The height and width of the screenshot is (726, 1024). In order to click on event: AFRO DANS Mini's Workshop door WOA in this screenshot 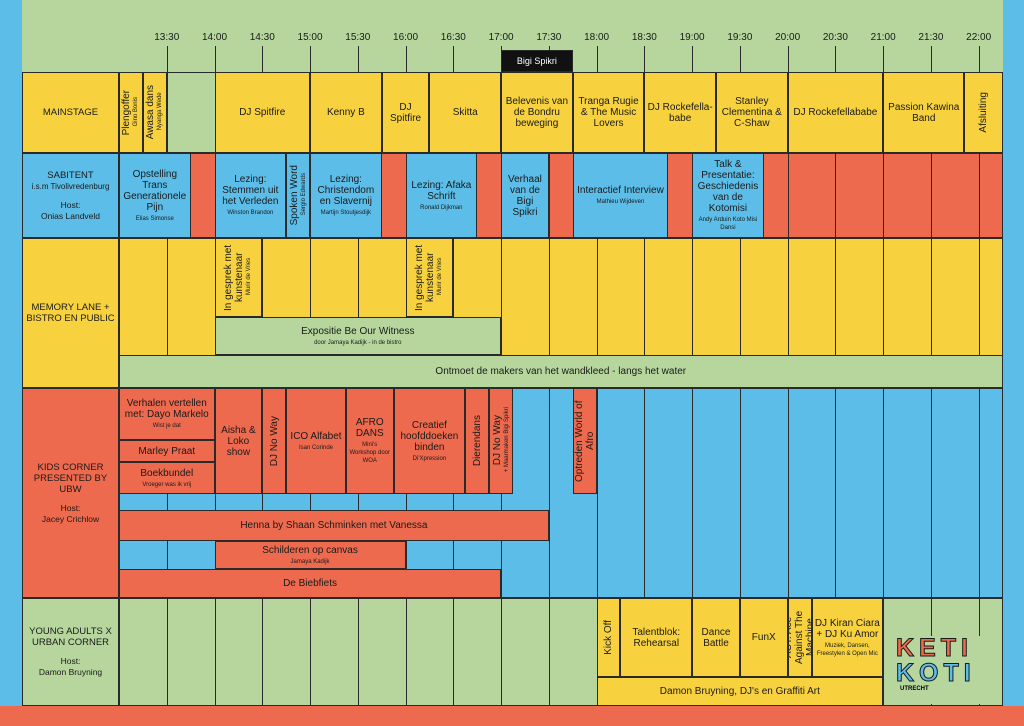, I will do `click(369, 441)`.